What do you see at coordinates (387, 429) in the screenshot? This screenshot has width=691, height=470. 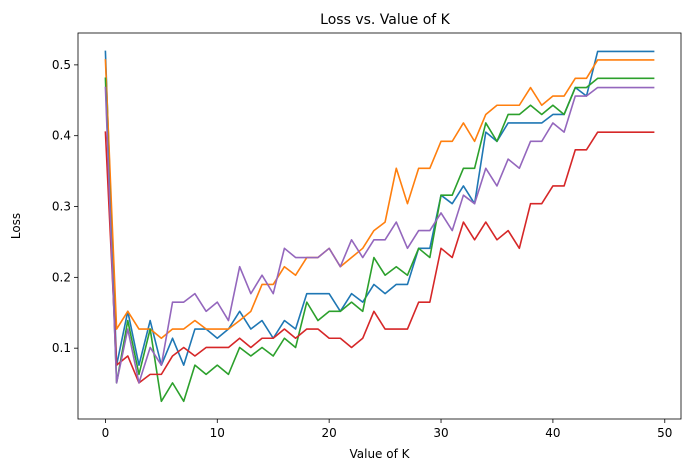 I see `x-axis: 0 10 20 30 40 50` at bounding box center [387, 429].